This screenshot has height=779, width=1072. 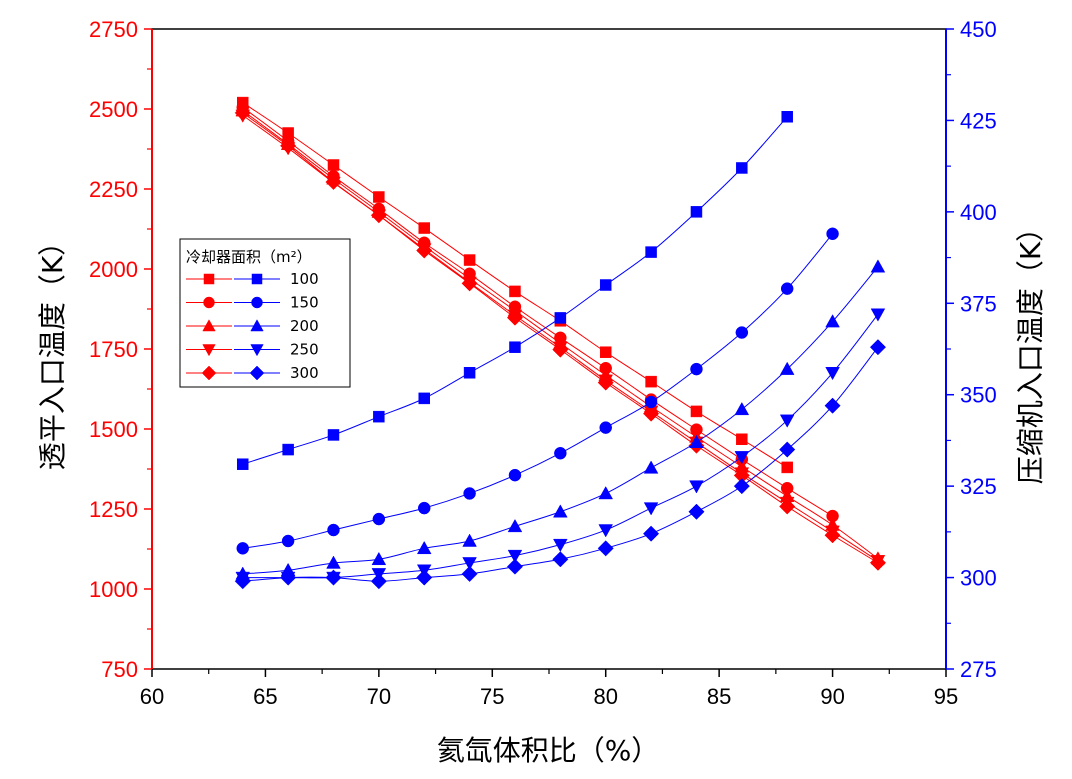 I want to click on legend-entry: 200, so click(x=252, y=326).